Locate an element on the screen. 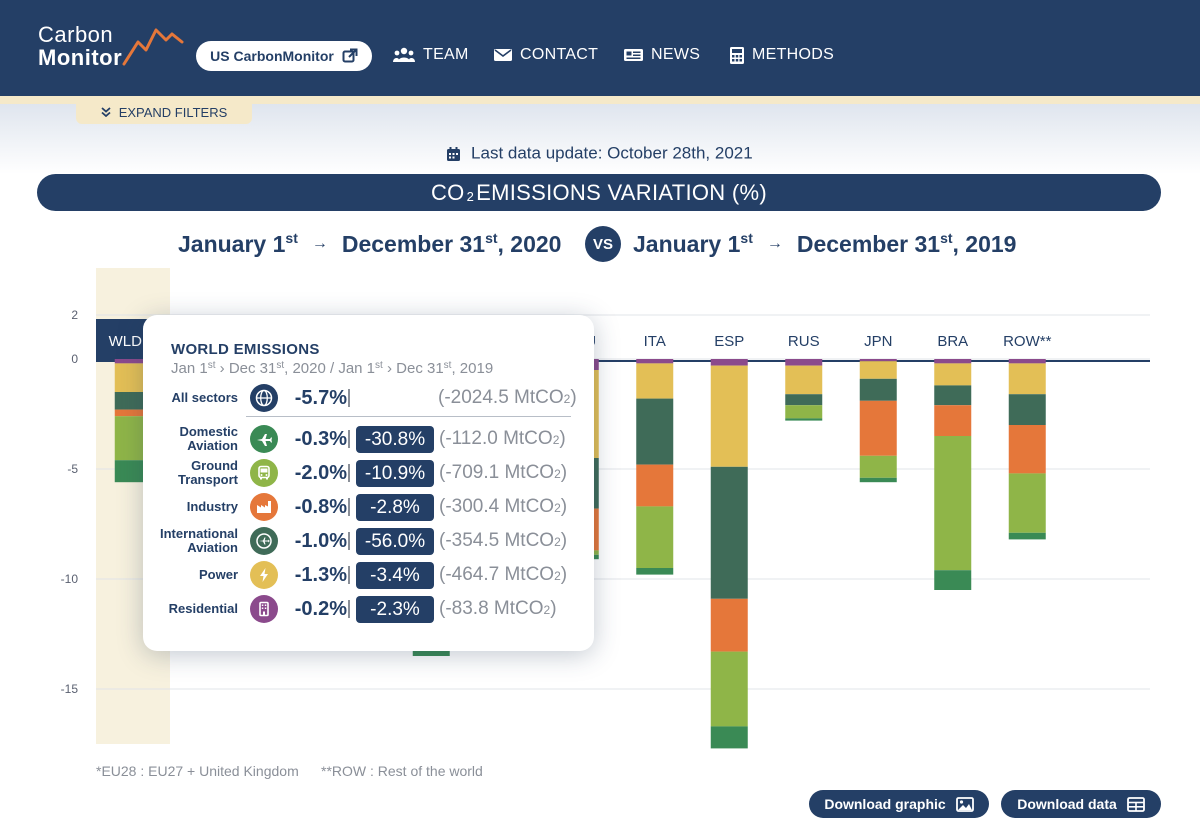  sector-label: Power is located at coordinates (218, 574).